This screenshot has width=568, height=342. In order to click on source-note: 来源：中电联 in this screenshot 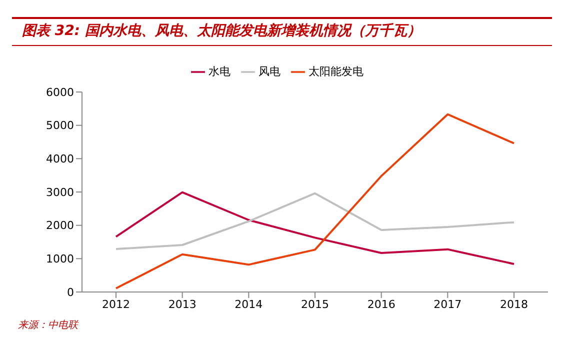, I will do `click(48, 325)`.